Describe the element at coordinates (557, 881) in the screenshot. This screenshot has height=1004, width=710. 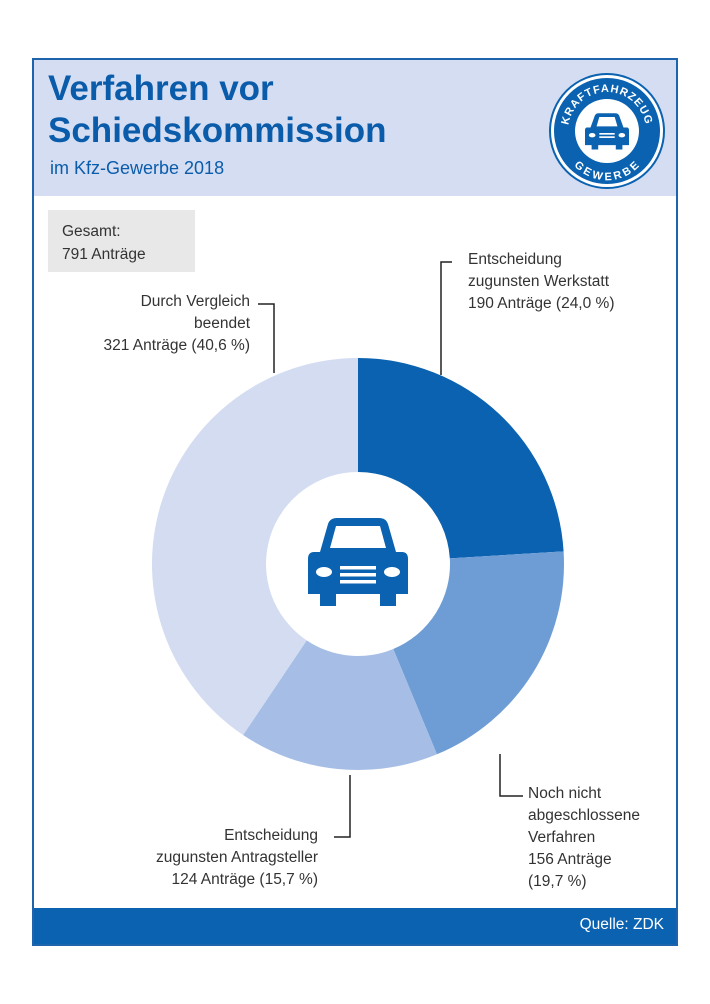
I see `slice-label-offen-percent: (19,7 %)` at that location.